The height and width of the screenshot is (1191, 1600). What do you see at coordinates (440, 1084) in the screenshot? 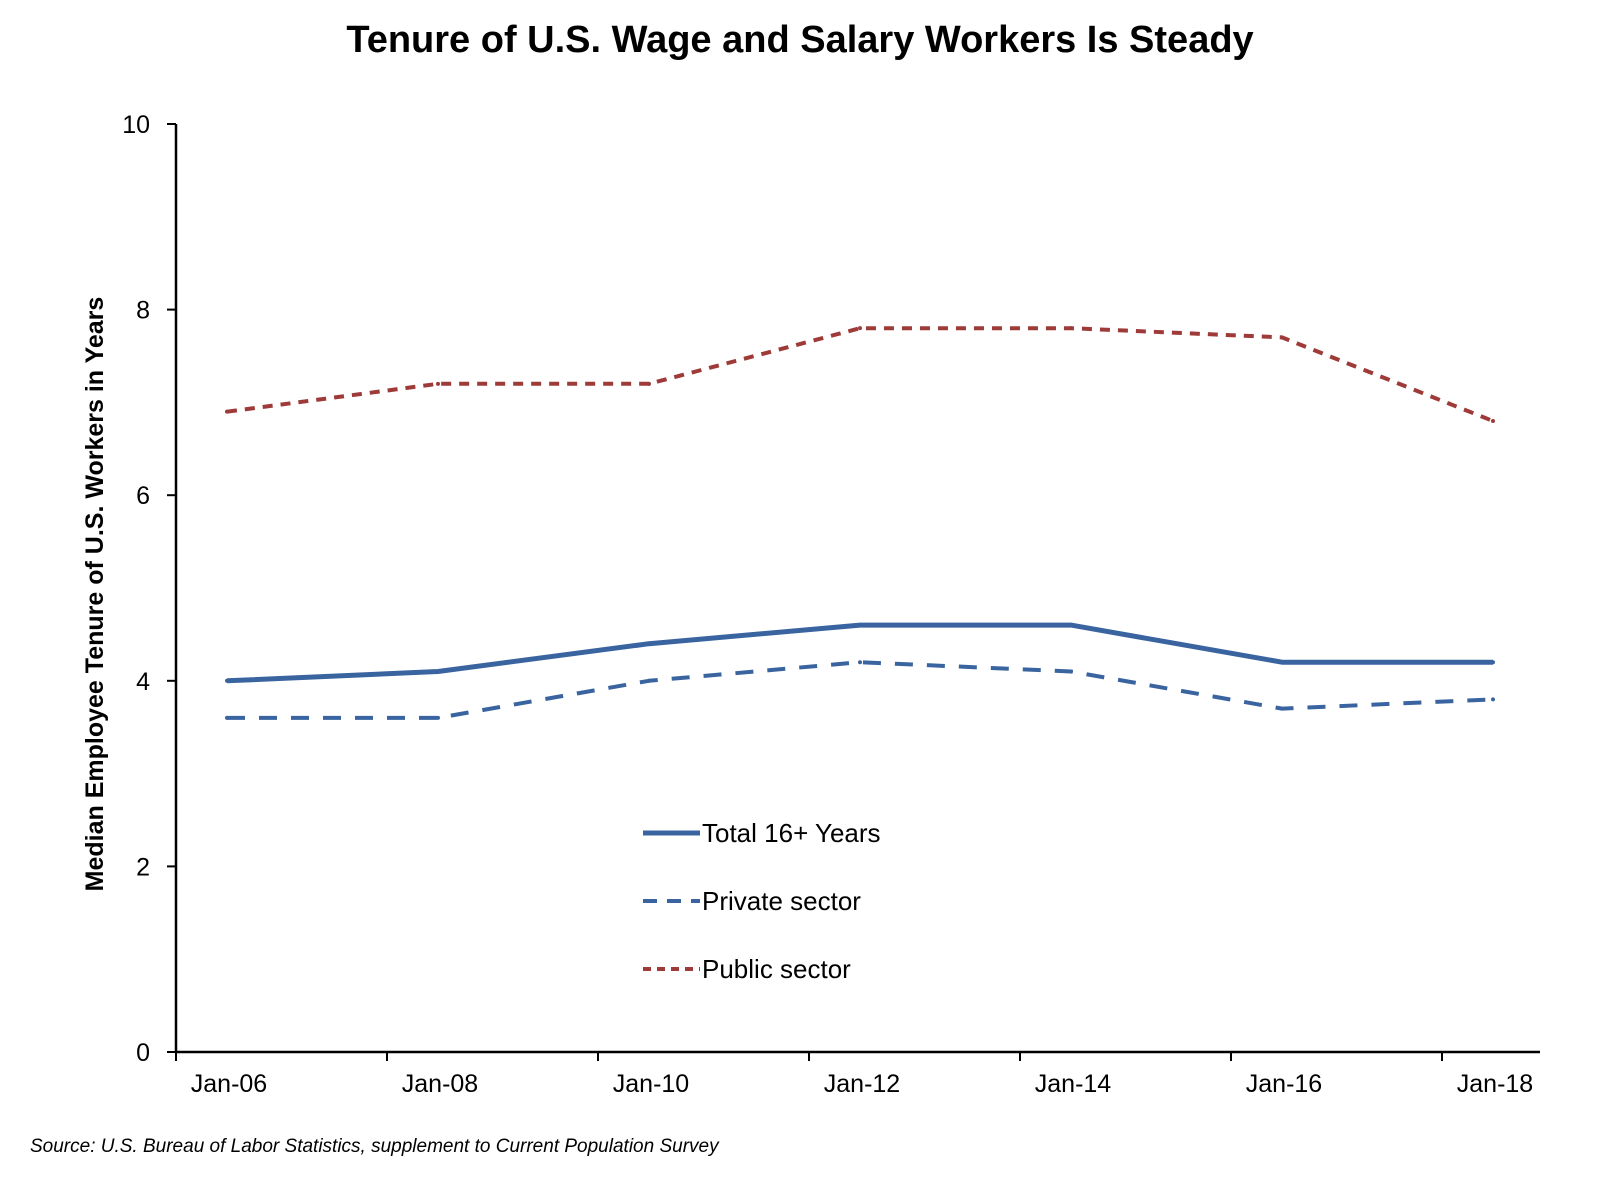
I see `x-tick-label: Jan-08` at bounding box center [440, 1084].